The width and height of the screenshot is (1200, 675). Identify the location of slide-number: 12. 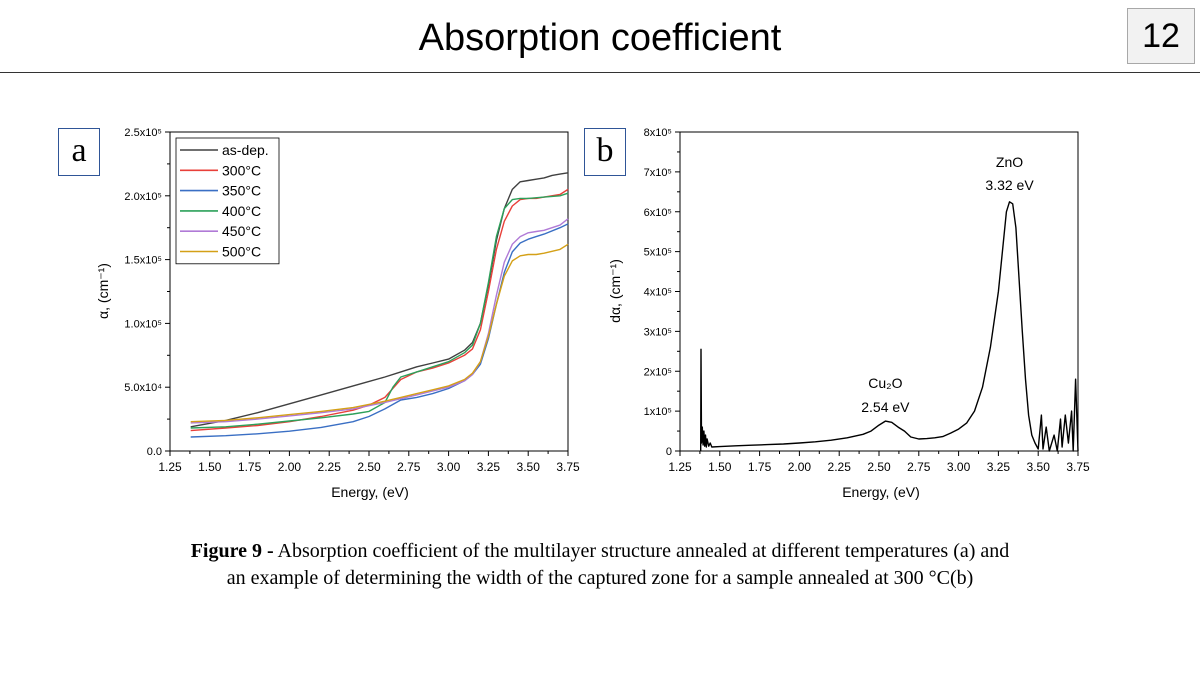
(1161, 36).